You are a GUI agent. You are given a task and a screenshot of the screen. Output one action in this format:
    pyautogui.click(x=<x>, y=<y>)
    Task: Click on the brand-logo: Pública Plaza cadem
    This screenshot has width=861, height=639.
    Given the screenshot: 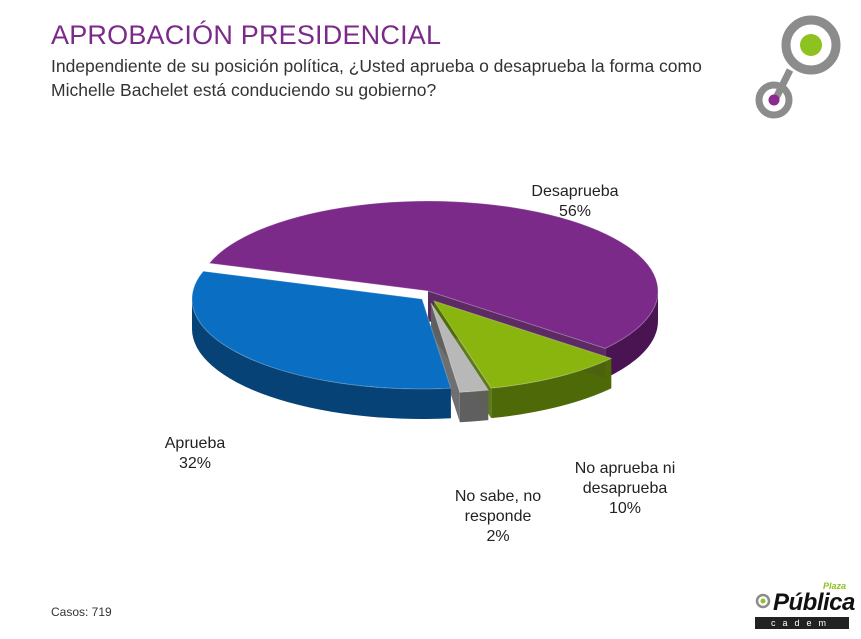 What is the action you would take?
    pyautogui.click(x=804, y=606)
    